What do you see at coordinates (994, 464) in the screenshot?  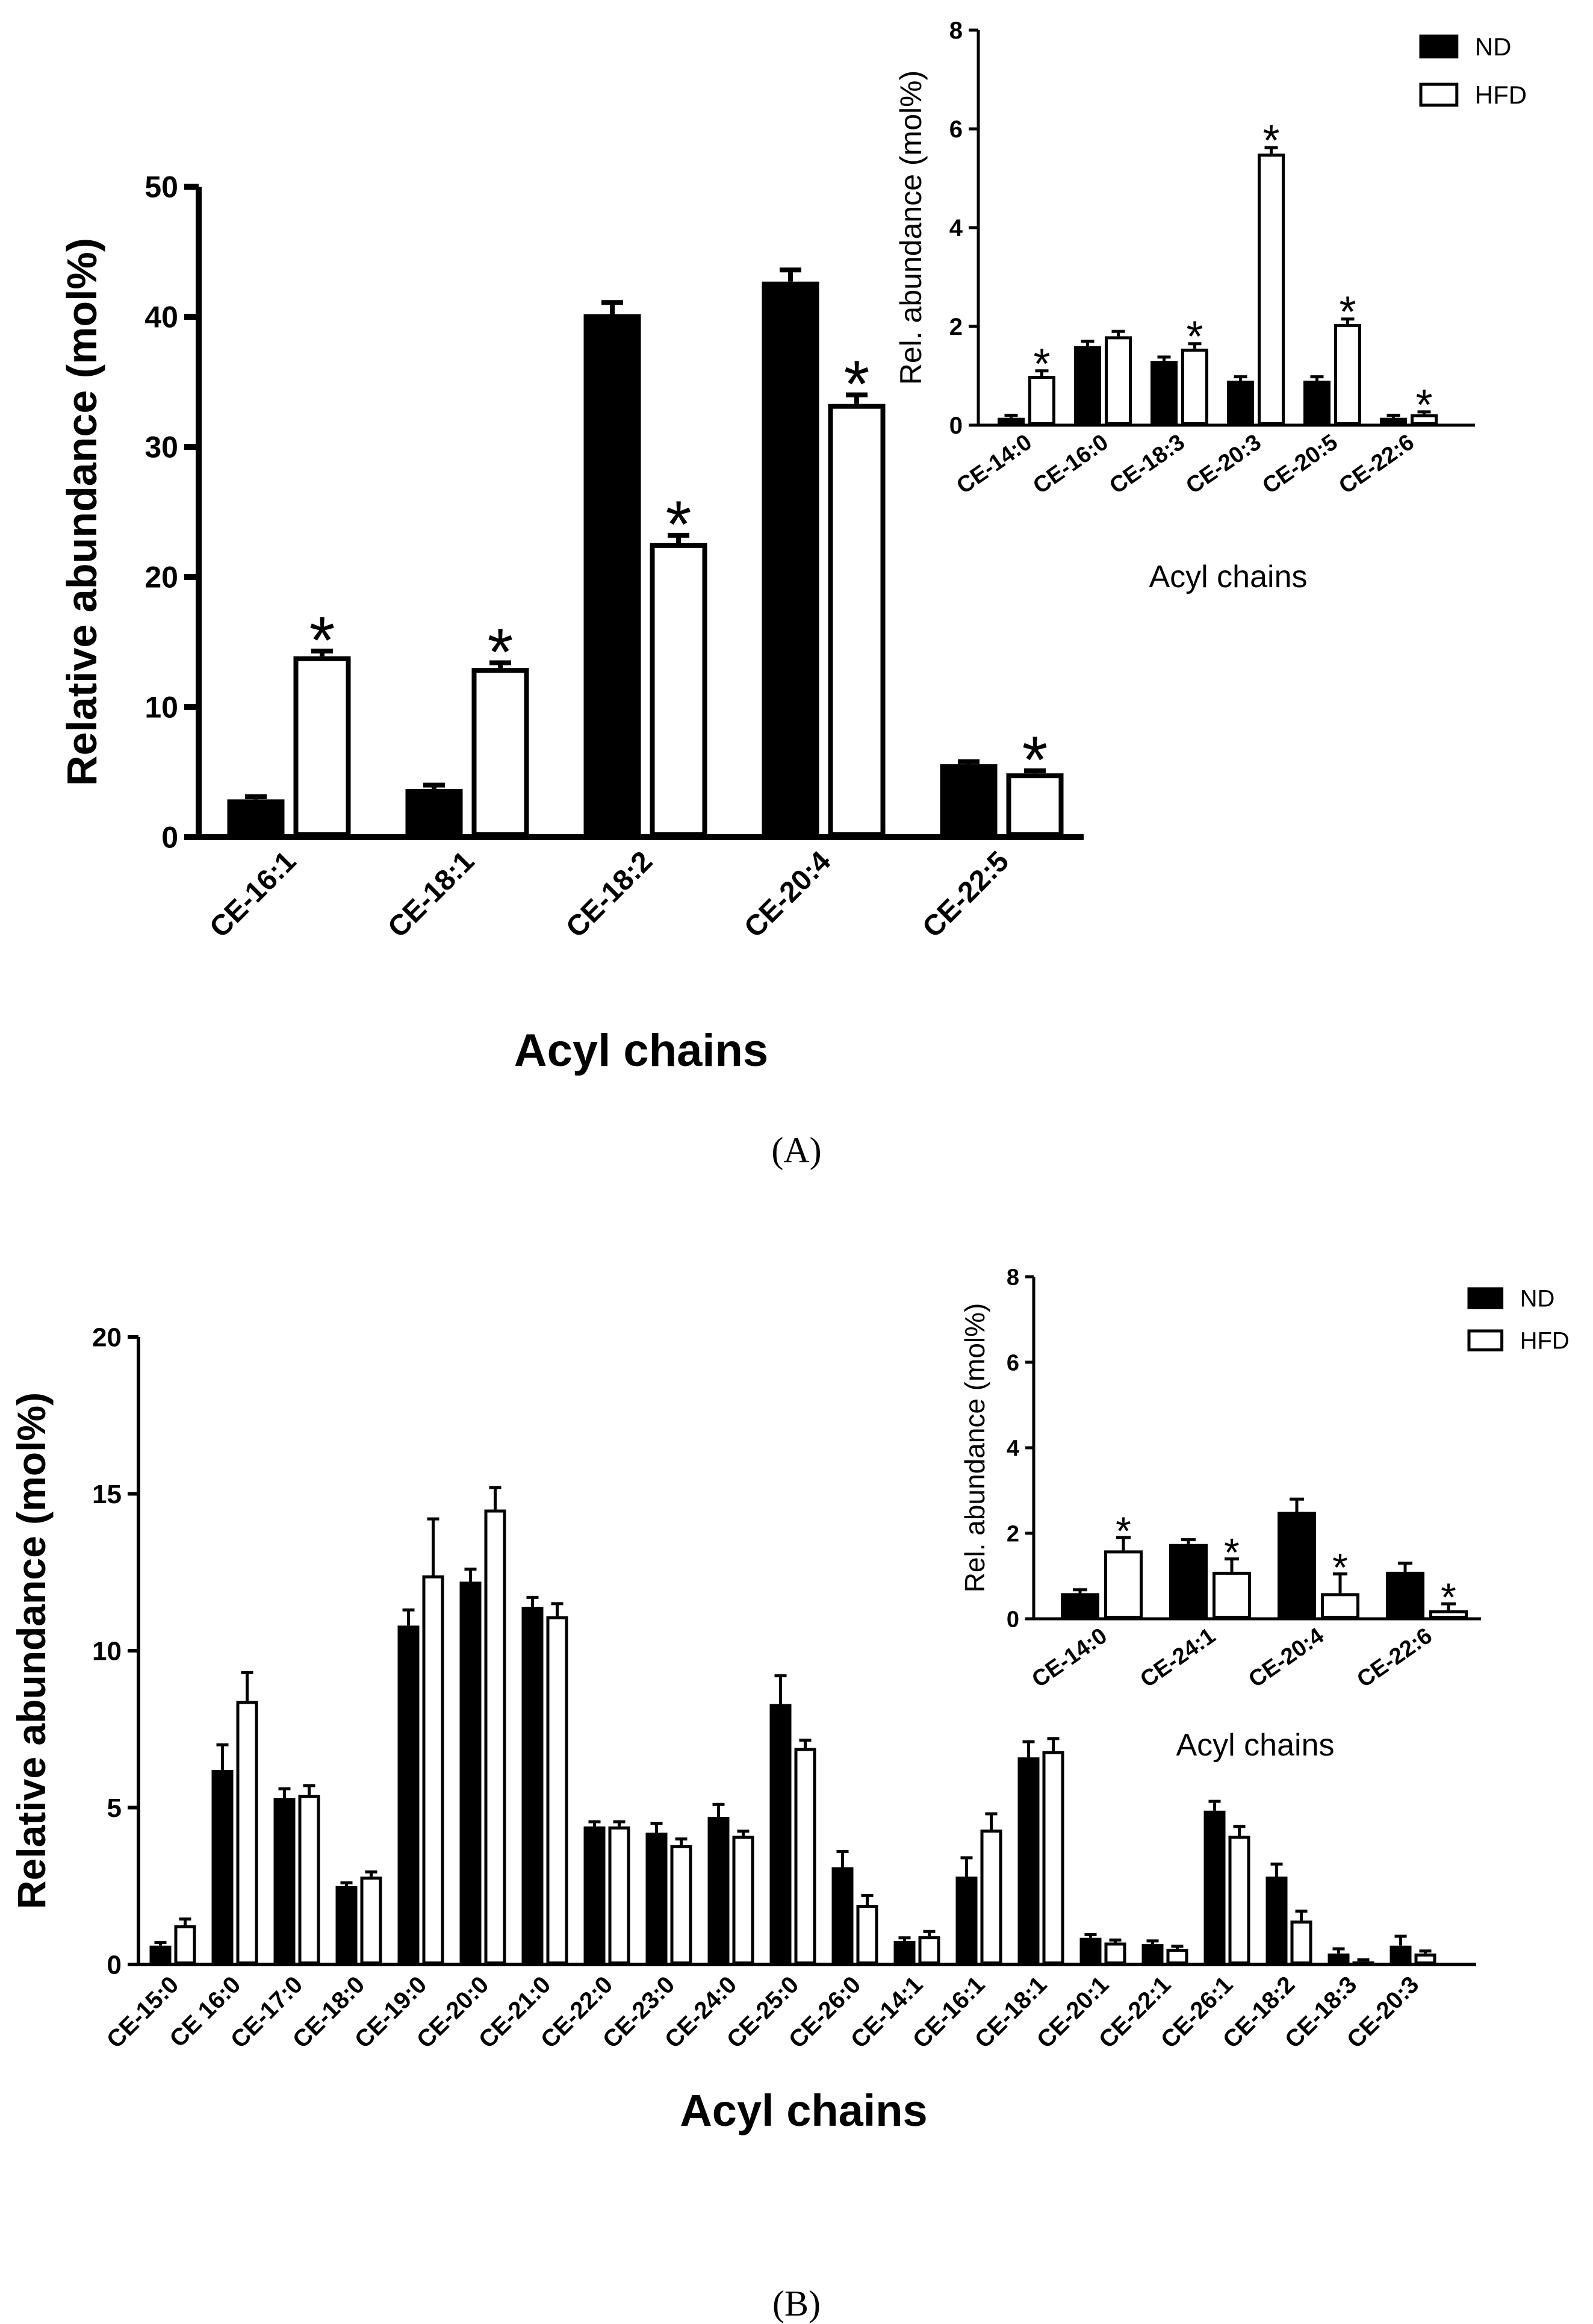 I see `a-inset-category-label: CE-14:0` at bounding box center [994, 464].